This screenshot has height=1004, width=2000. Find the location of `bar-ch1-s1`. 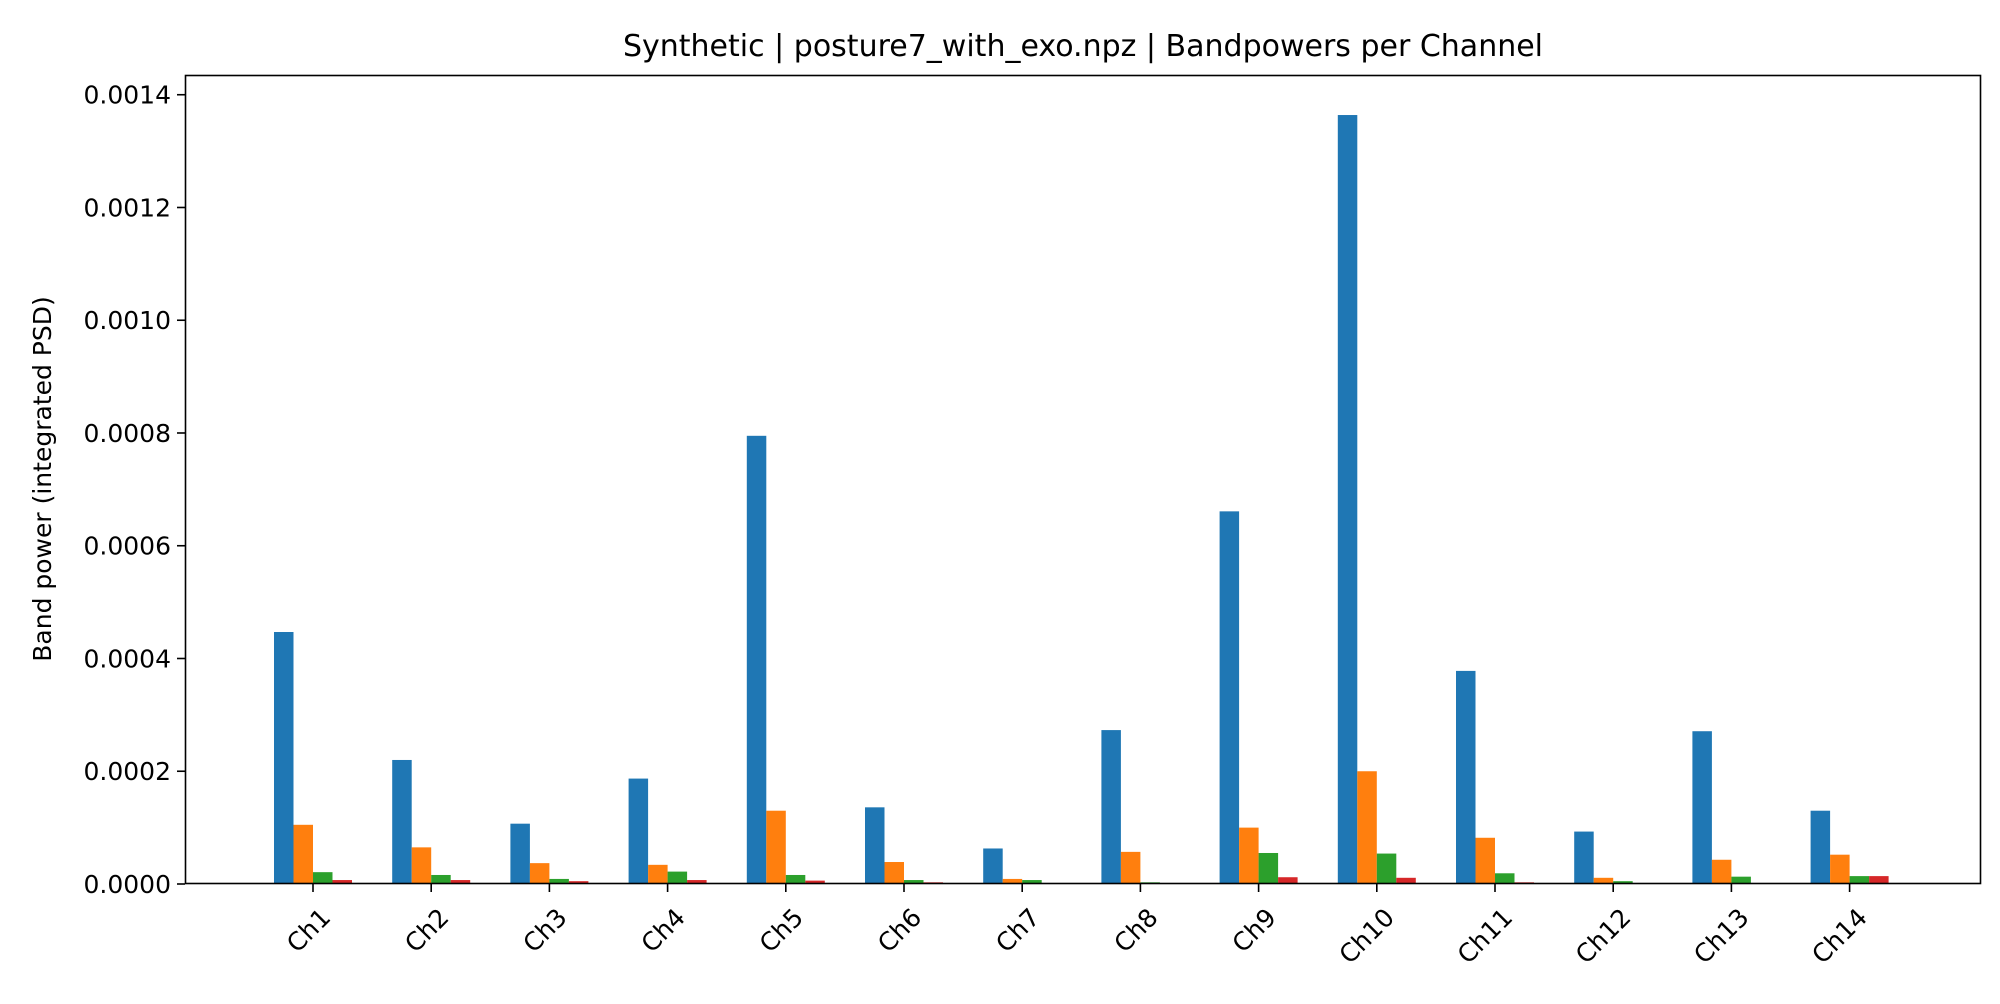

bar-ch1-s1 is located at coordinates (284, 758).